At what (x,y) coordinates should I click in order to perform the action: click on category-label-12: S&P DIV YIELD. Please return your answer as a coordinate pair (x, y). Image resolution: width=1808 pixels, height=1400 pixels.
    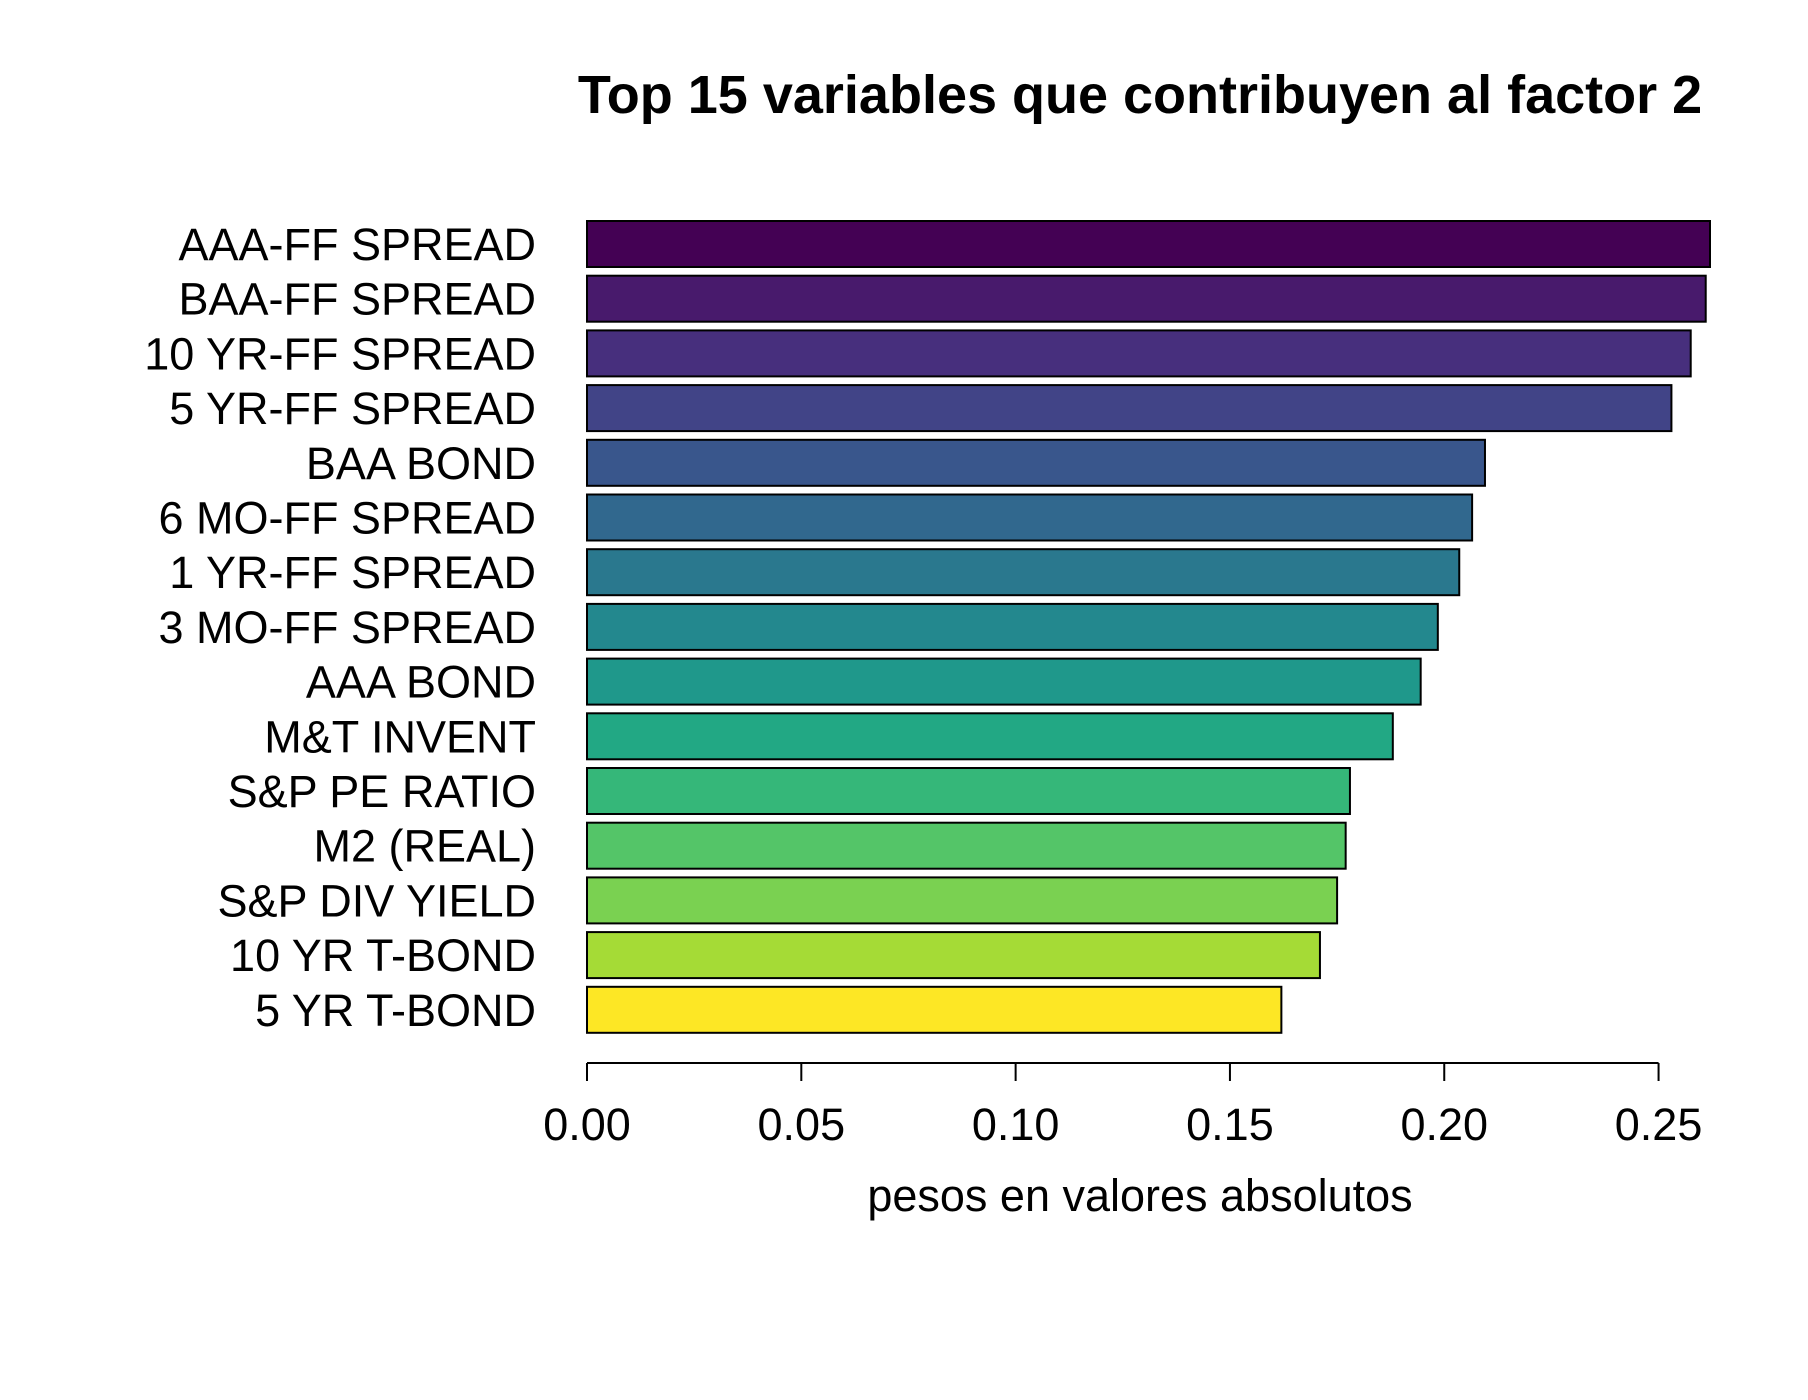
    Looking at the image, I should click on (377, 900).